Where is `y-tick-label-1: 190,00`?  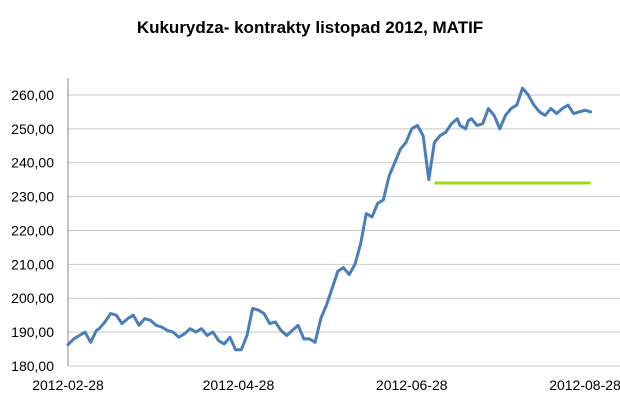
y-tick-label-1: 190,00 is located at coordinates (32, 332).